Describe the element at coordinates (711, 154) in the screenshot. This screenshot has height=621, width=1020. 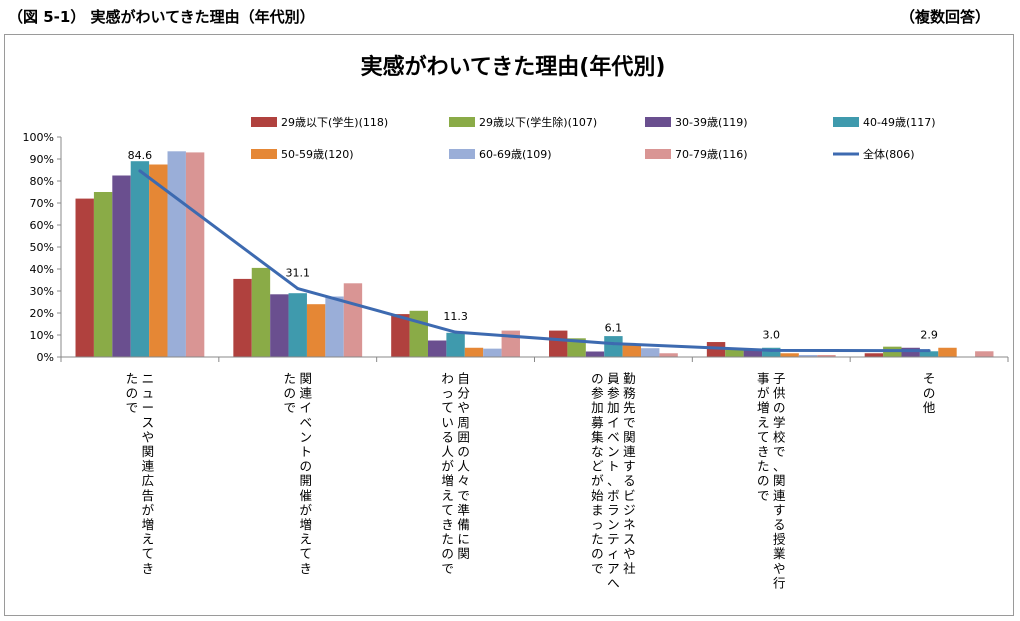
I see `legend-label: 70-79歳(116)` at that location.